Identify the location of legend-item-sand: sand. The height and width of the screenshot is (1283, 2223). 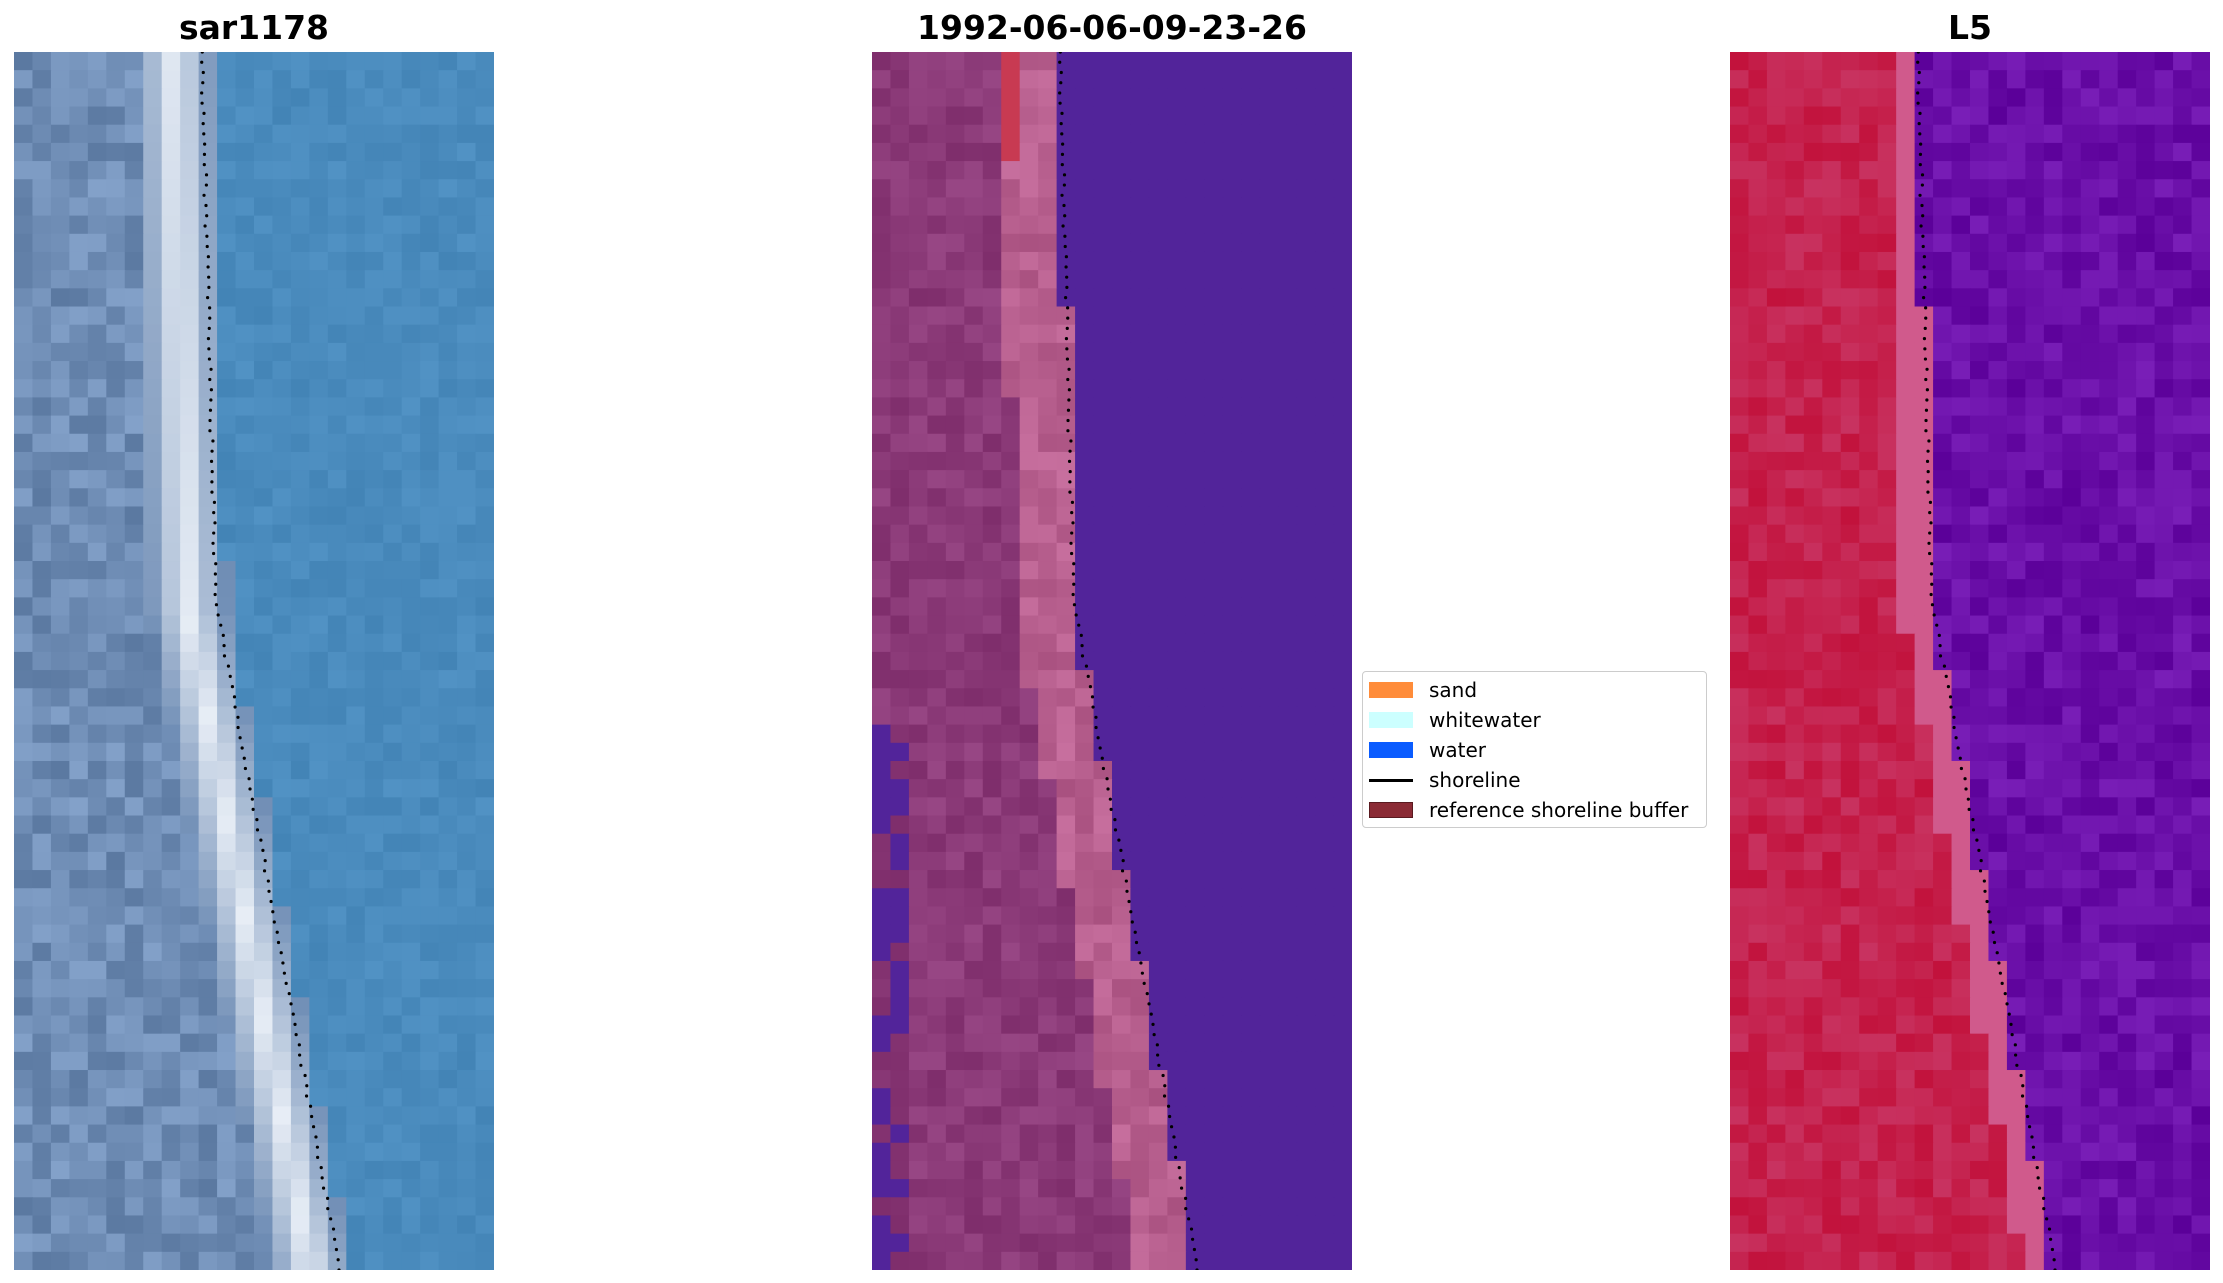
(1423, 690).